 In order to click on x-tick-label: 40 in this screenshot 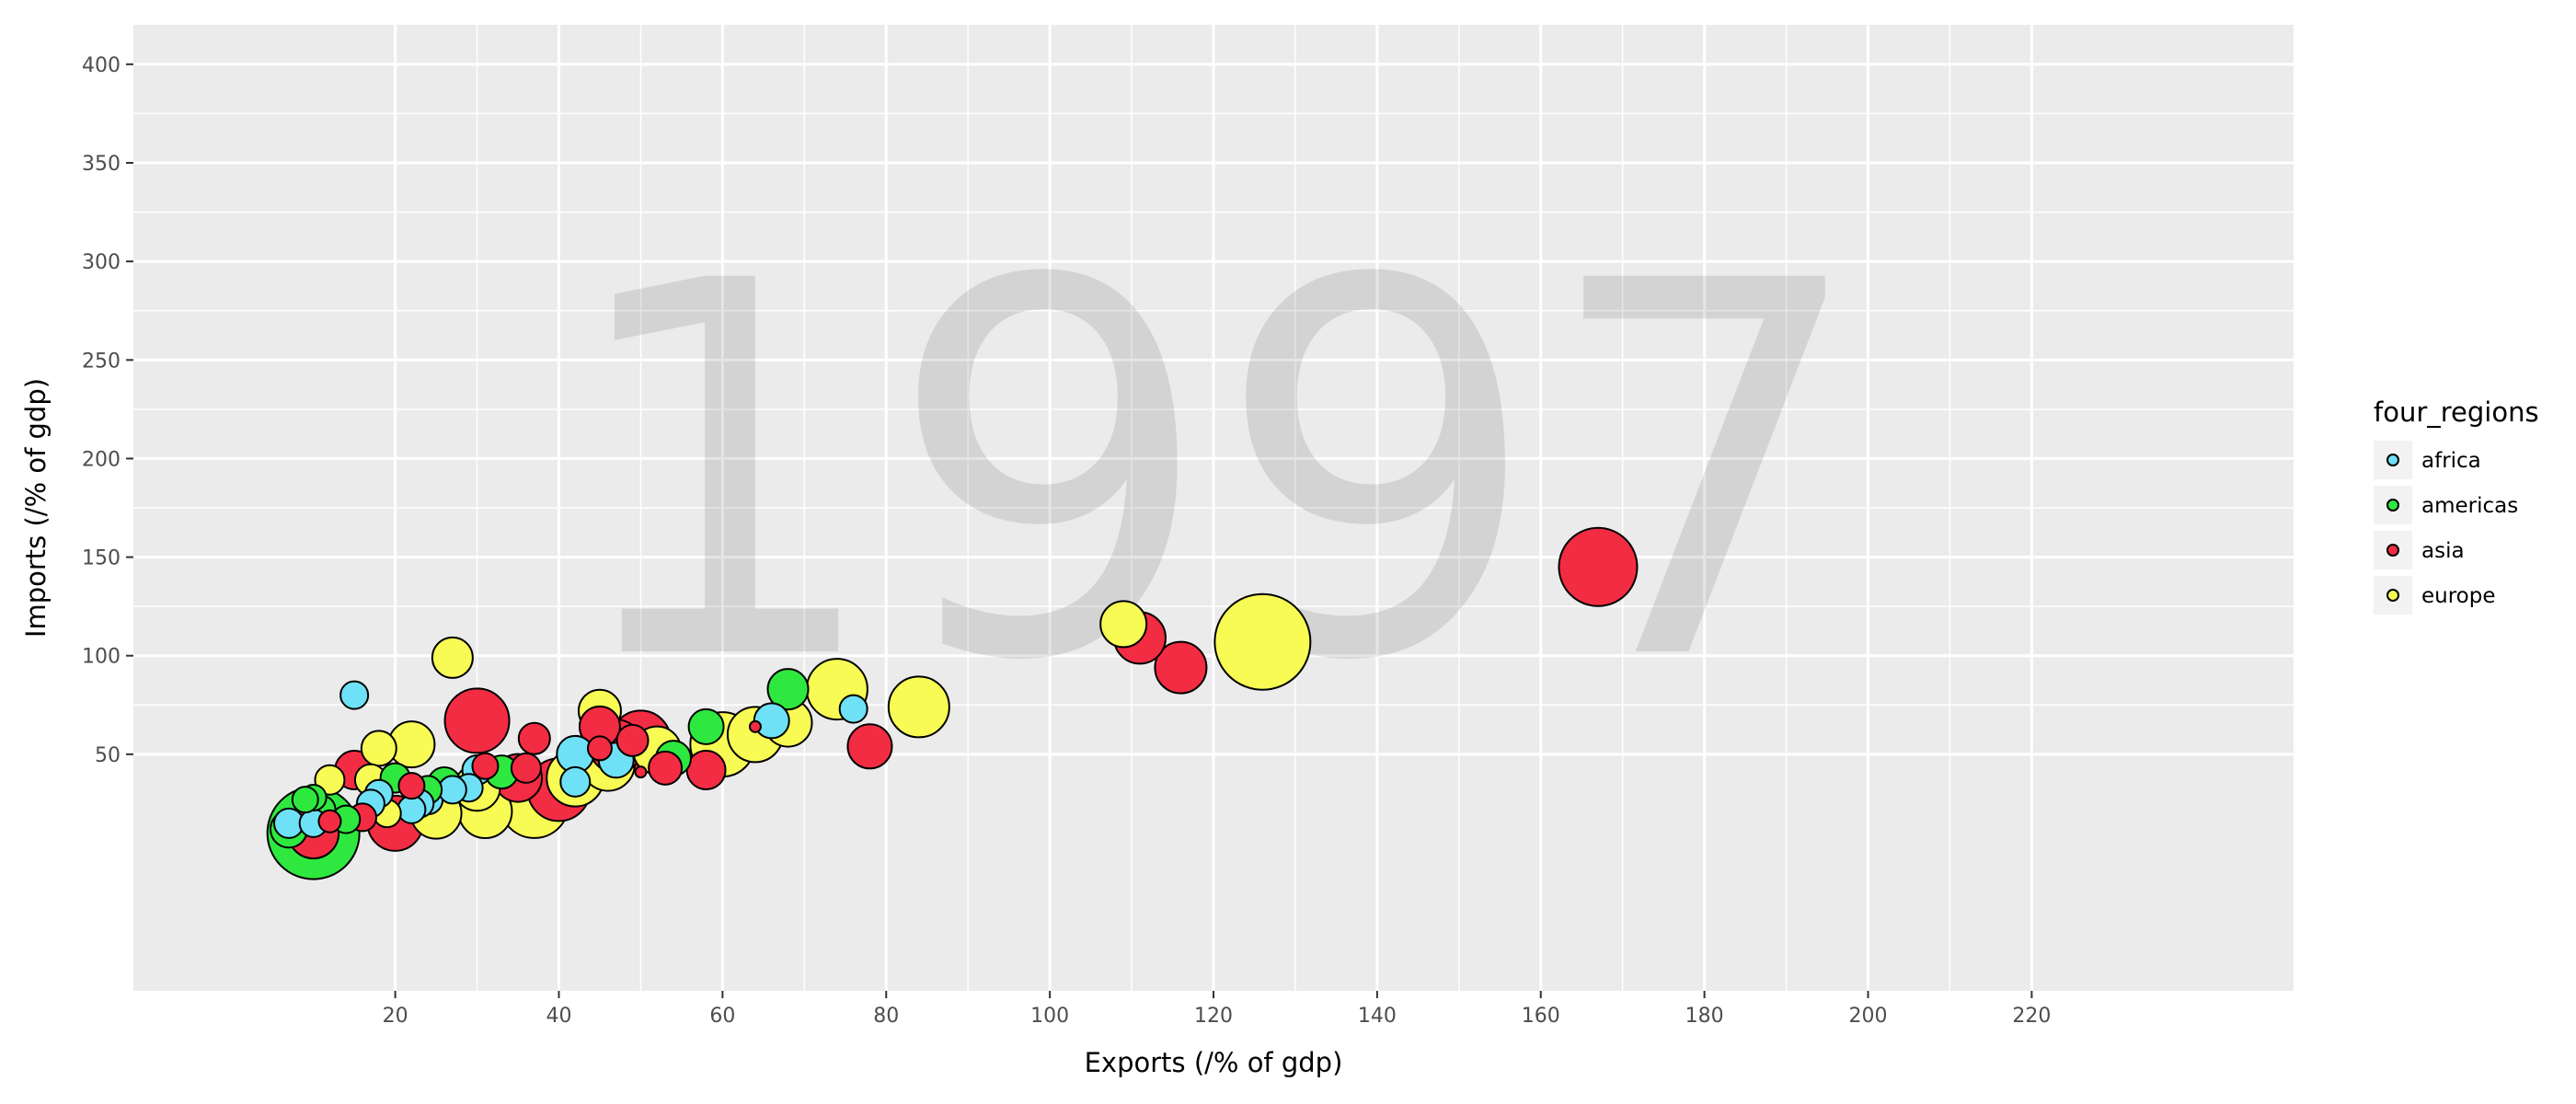, I will do `click(558, 1016)`.